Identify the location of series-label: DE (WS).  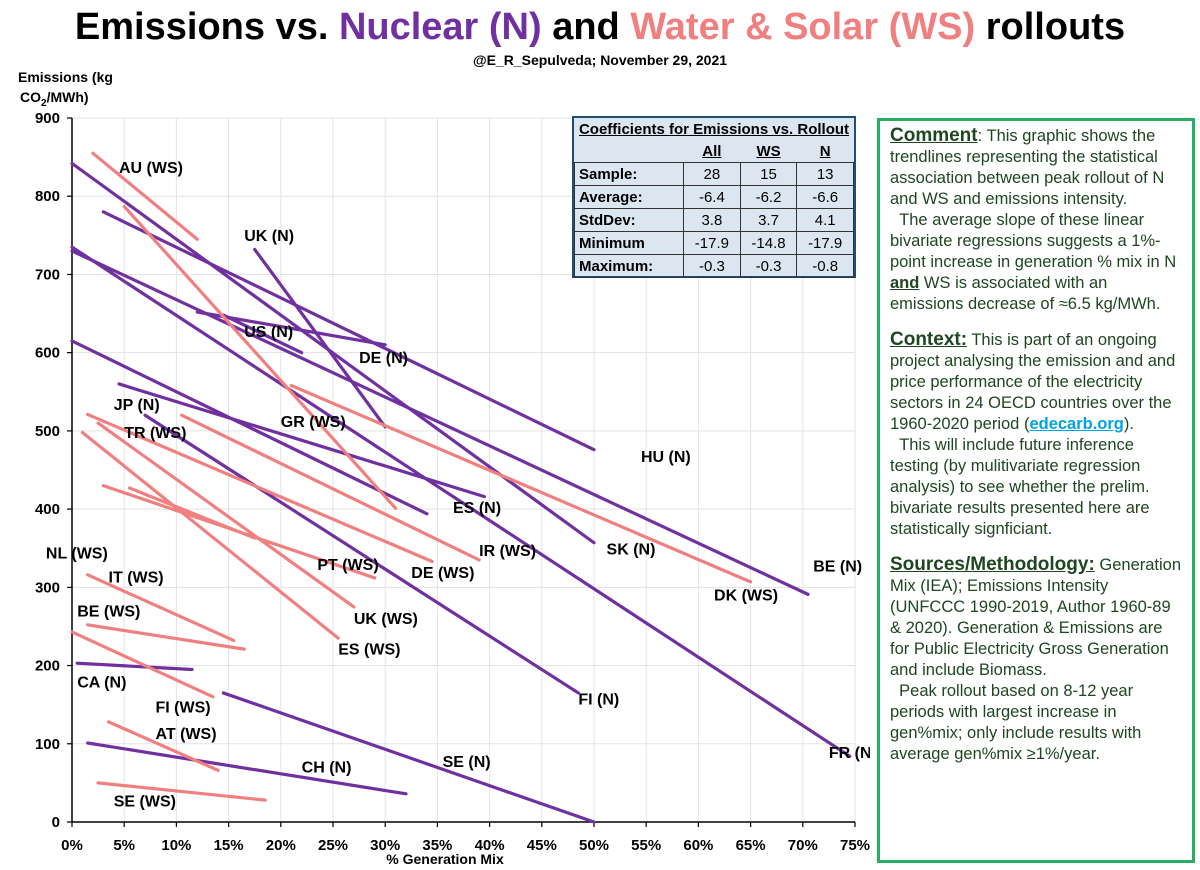
(442, 573).